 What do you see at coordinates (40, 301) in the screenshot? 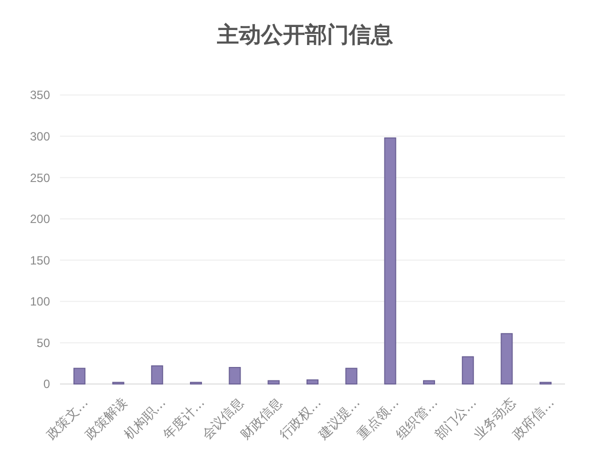
I see `y-tick-label: 100` at bounding box center [40, 301].